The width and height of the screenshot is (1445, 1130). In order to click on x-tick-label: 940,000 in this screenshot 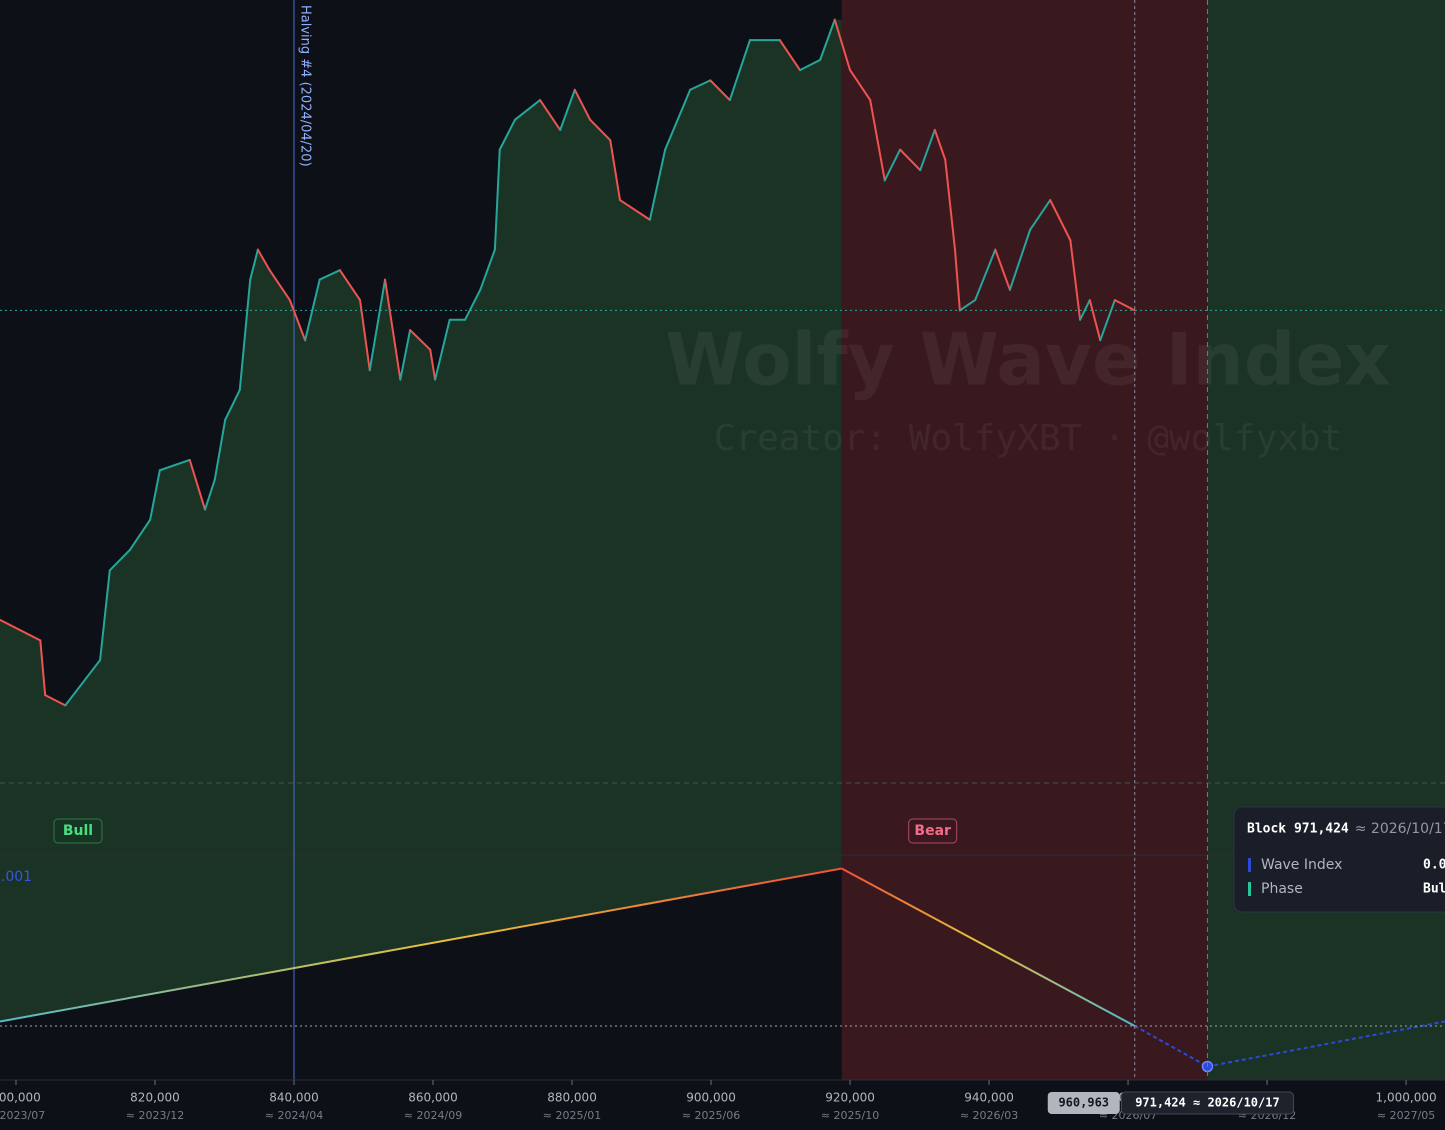, I will do `click(989, 1098)`.